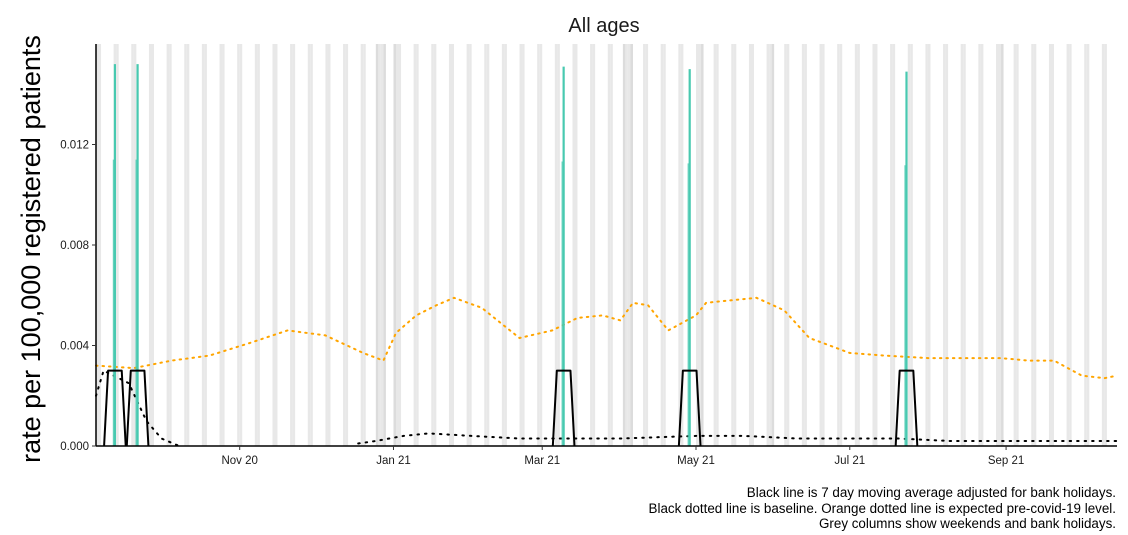  Describe the element at coordinates (74, 246) in the screenshot. I see `y-tick-label: 0.008` at that location.